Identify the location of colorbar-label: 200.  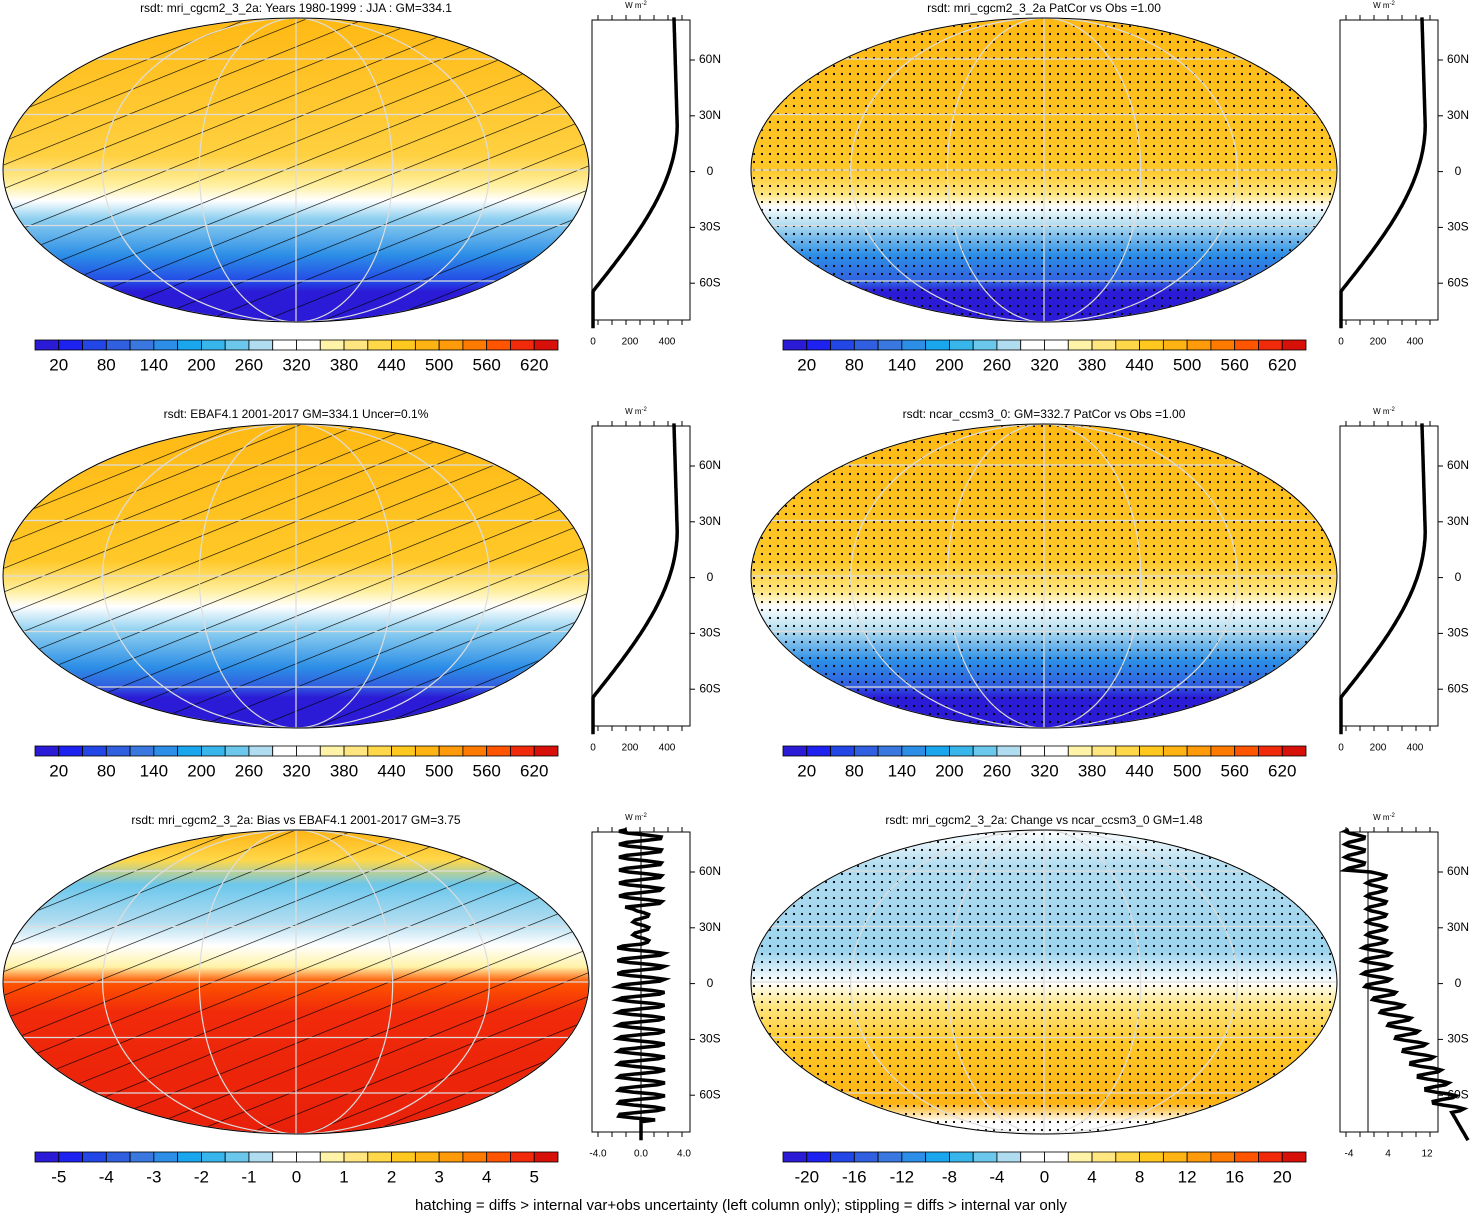
(201, 364).